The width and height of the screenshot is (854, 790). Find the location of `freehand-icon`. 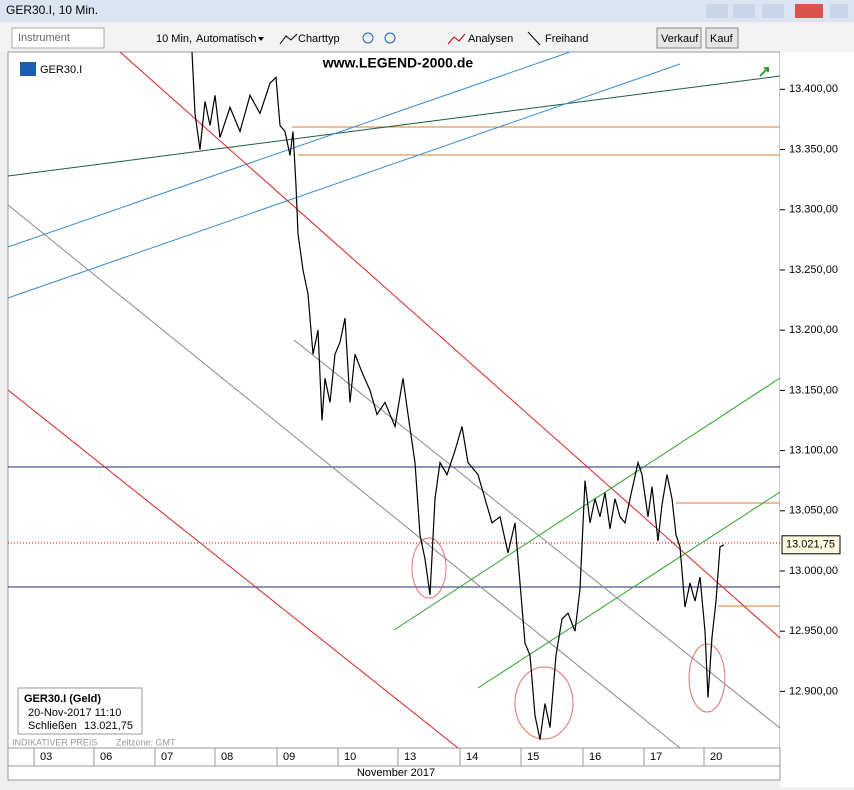

freehand-icon is located at coordinates (534, 38).